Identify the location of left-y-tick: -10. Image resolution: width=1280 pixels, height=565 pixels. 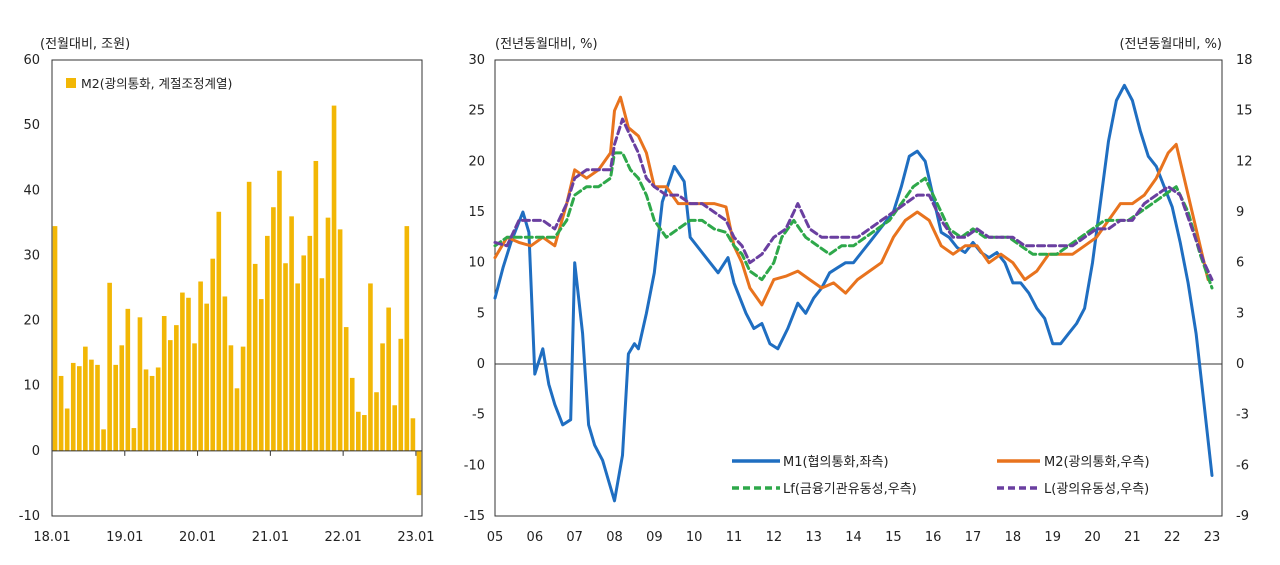
(29, 516).